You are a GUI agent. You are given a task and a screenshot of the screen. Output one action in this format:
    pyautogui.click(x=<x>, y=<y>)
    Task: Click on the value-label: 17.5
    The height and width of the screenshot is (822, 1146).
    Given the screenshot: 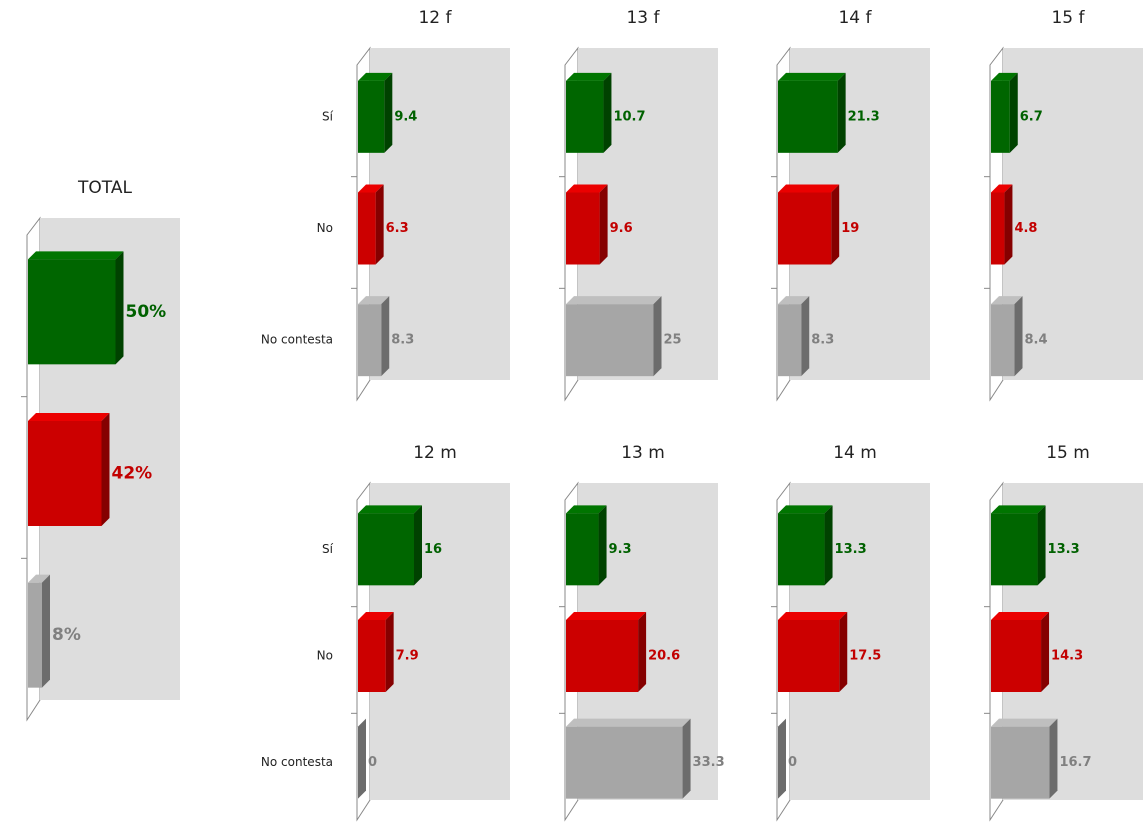 What is the action you would take?
    pyautogui.click(x=865, y=656)
    